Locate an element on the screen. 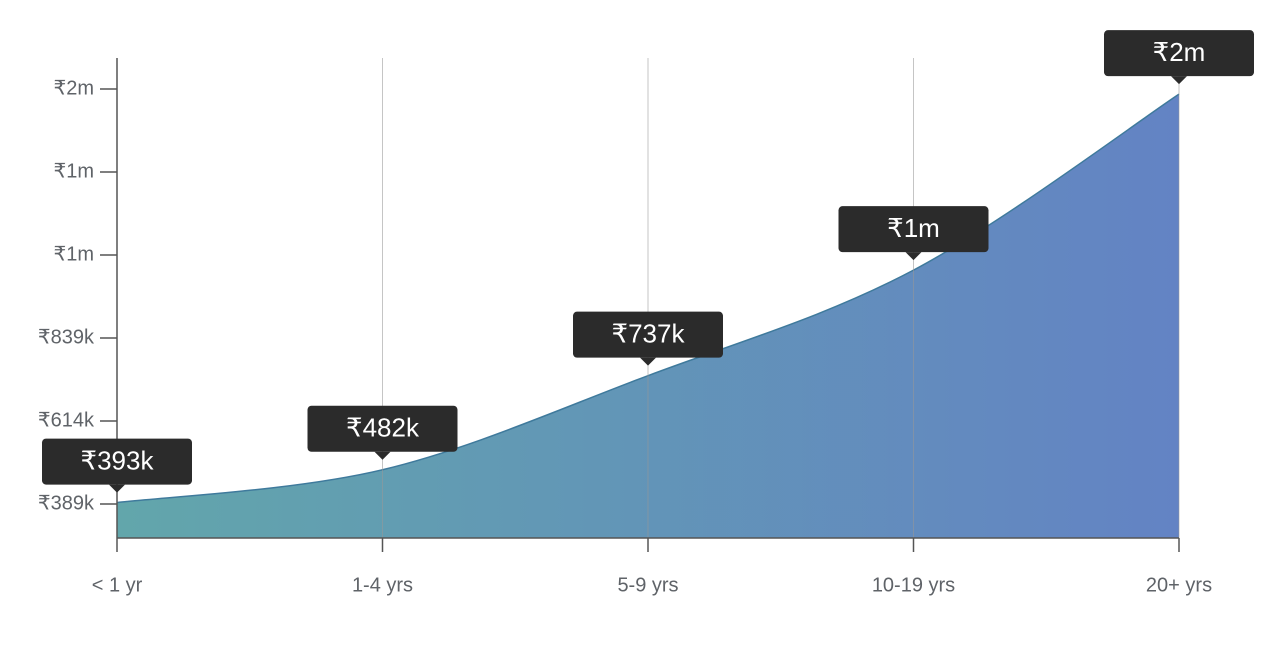 The width and height of the screenshot is (1279, 649). value-label: ₹482k is located at coordinates (383, 428).